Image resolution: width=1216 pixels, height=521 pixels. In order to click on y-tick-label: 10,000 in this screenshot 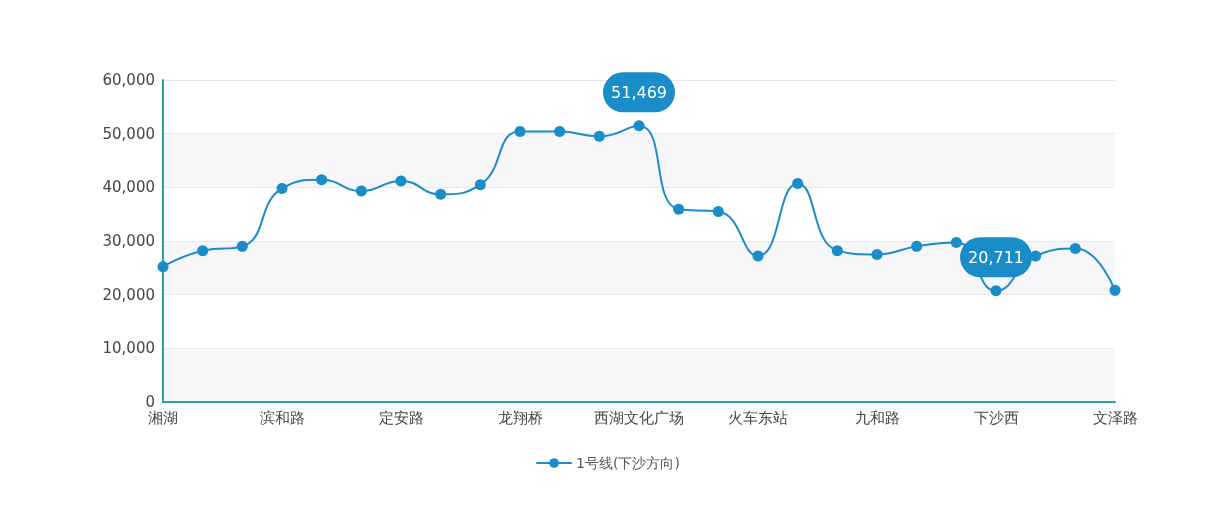, I will do `click(128, 348)`.